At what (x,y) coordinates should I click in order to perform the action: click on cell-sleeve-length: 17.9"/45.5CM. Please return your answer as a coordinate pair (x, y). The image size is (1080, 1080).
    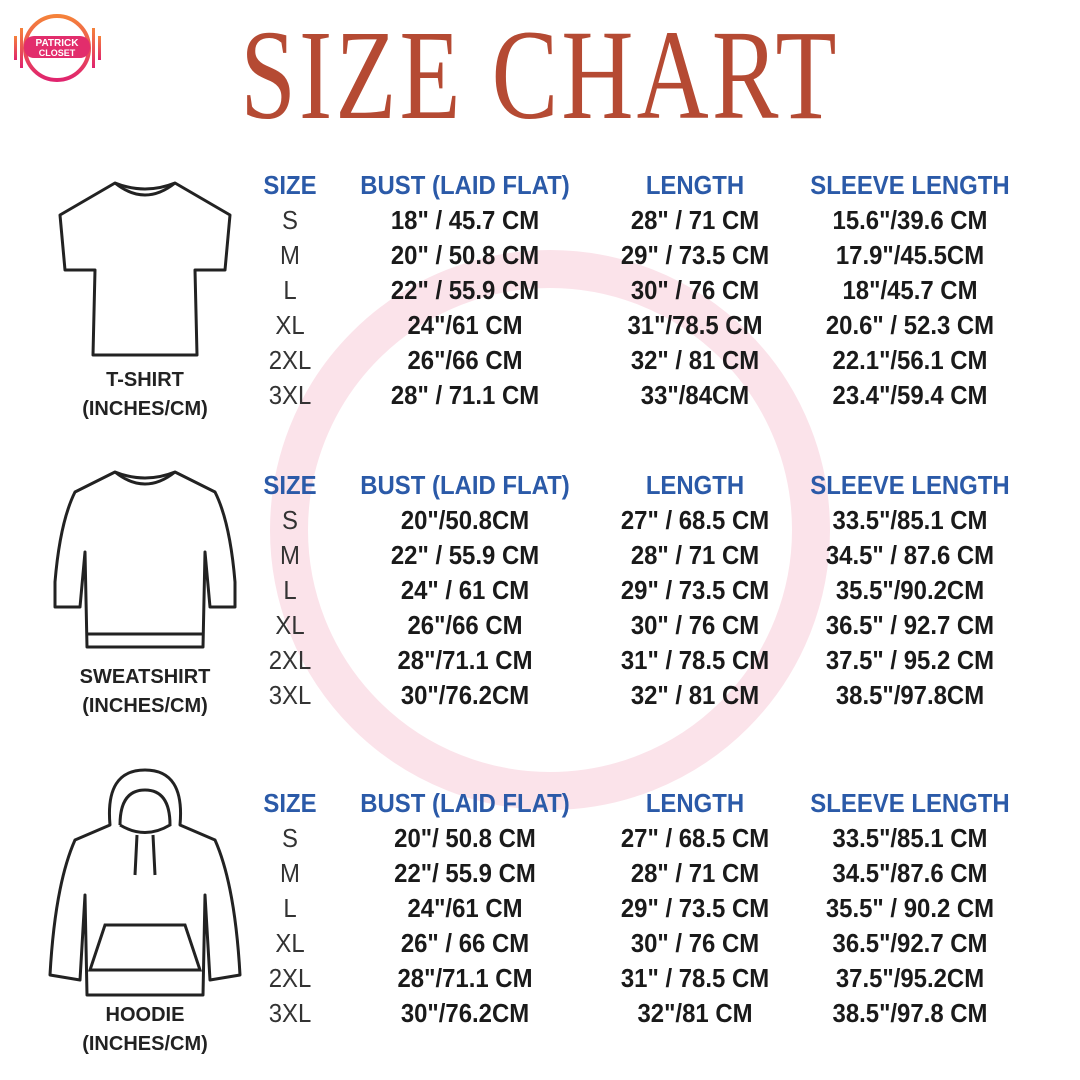
    Looking at the image, I should click on (910, 255).